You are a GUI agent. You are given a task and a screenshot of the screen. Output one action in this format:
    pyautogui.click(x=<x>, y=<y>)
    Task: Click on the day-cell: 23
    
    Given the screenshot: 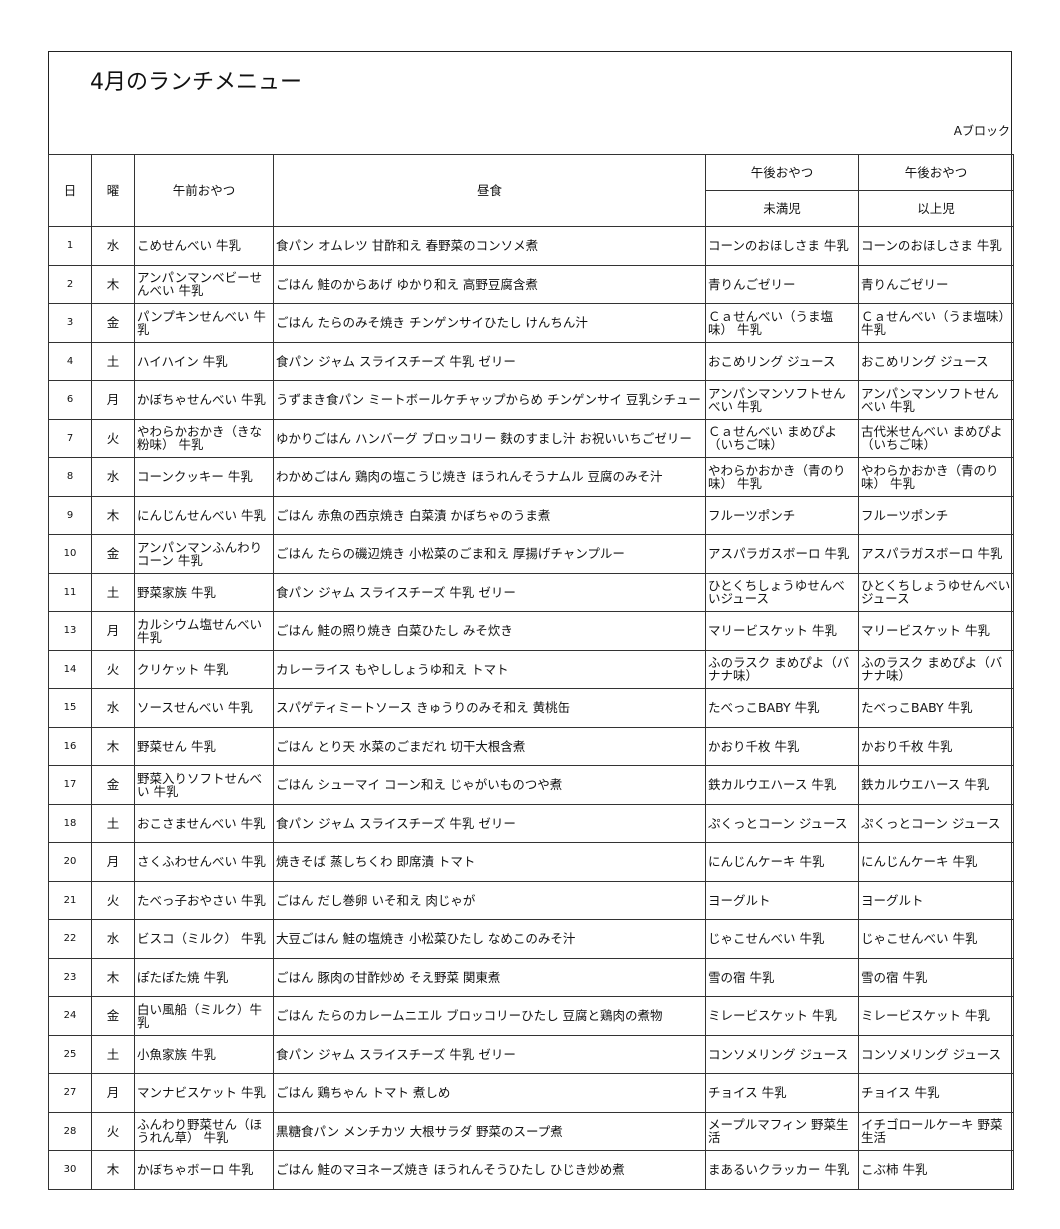 What is the action you would take?
    pyautogui.click(x=70, y=977)
    